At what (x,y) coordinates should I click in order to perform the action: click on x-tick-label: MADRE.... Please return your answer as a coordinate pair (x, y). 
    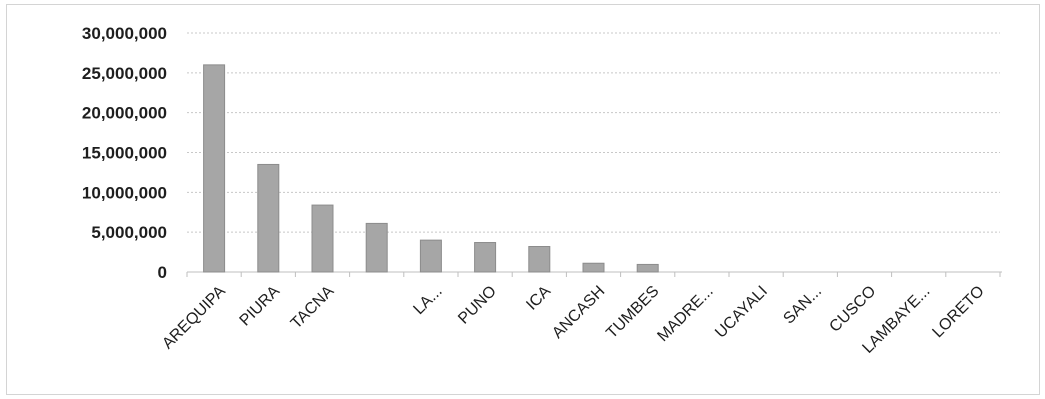
    Looking at the image, I should click on (685, 314).